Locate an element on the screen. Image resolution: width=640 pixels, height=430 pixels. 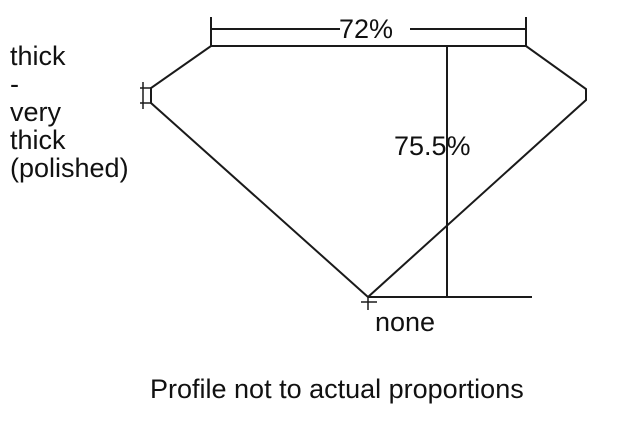
culet-label: none is located at coordinates (405, 322).